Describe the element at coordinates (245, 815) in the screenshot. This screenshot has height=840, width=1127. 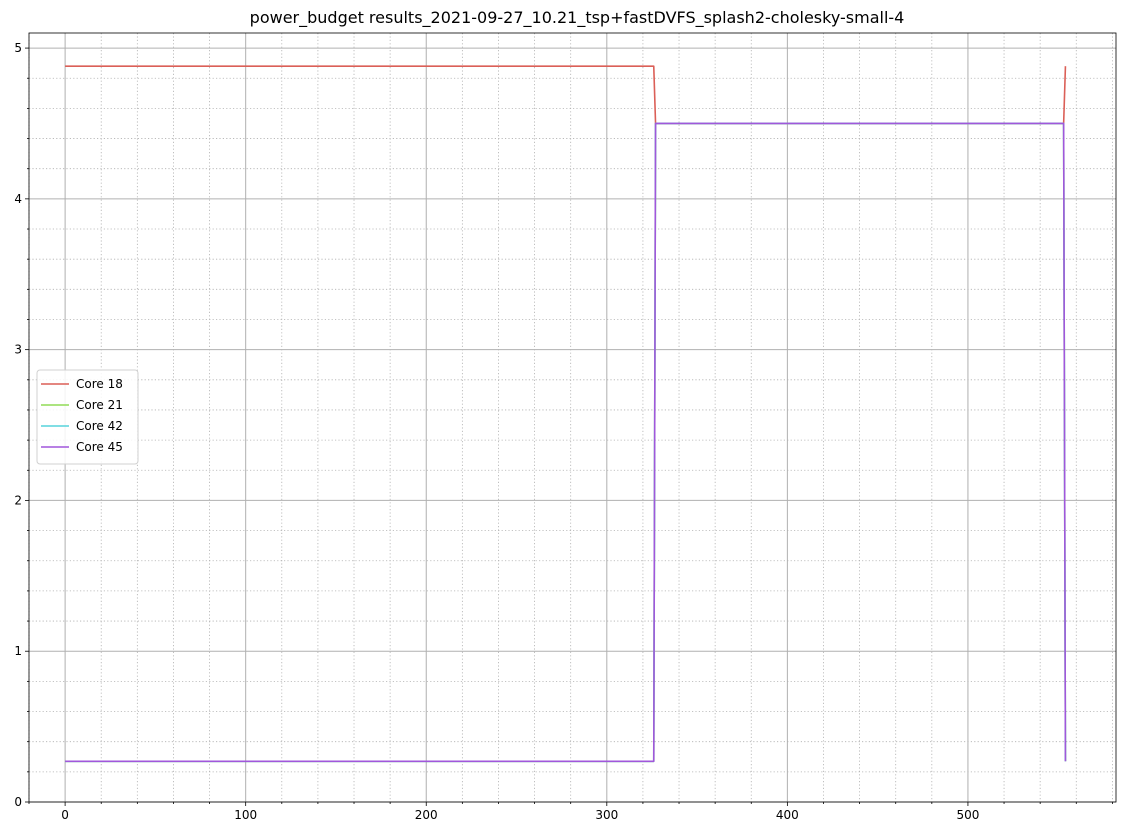
I see `x-tick-label: 100` at that location.